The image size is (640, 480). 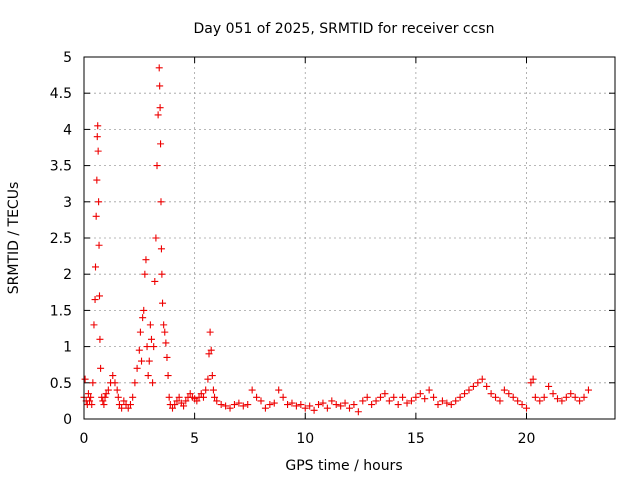 What do you see at coordinates (61, 384) in the screenshot?
I see `y-tick-label: 0.5` at bounding box center [61, 384].